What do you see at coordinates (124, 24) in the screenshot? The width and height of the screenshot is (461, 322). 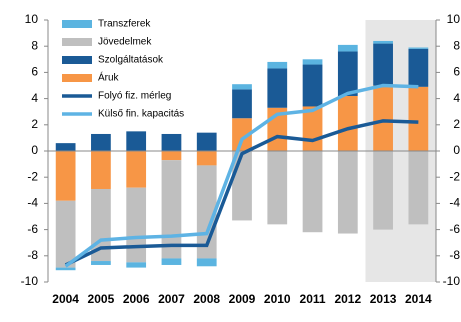 I see `legend-label: Transzferek` at bounding box center [124, 24].